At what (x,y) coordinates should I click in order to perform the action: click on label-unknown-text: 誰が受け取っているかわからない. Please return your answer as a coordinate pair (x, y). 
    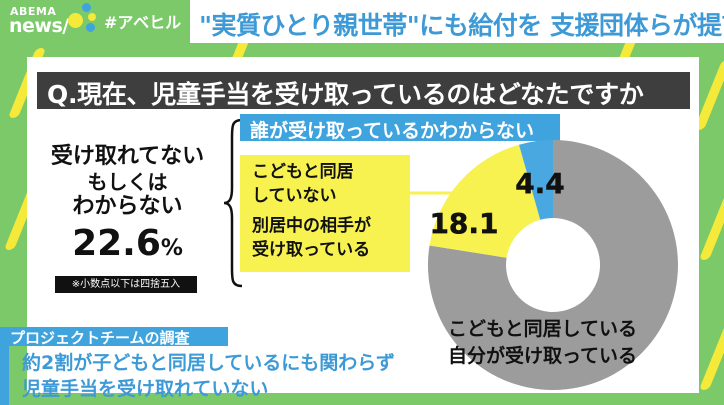
    Looking at the image, I should click on (392, 131).